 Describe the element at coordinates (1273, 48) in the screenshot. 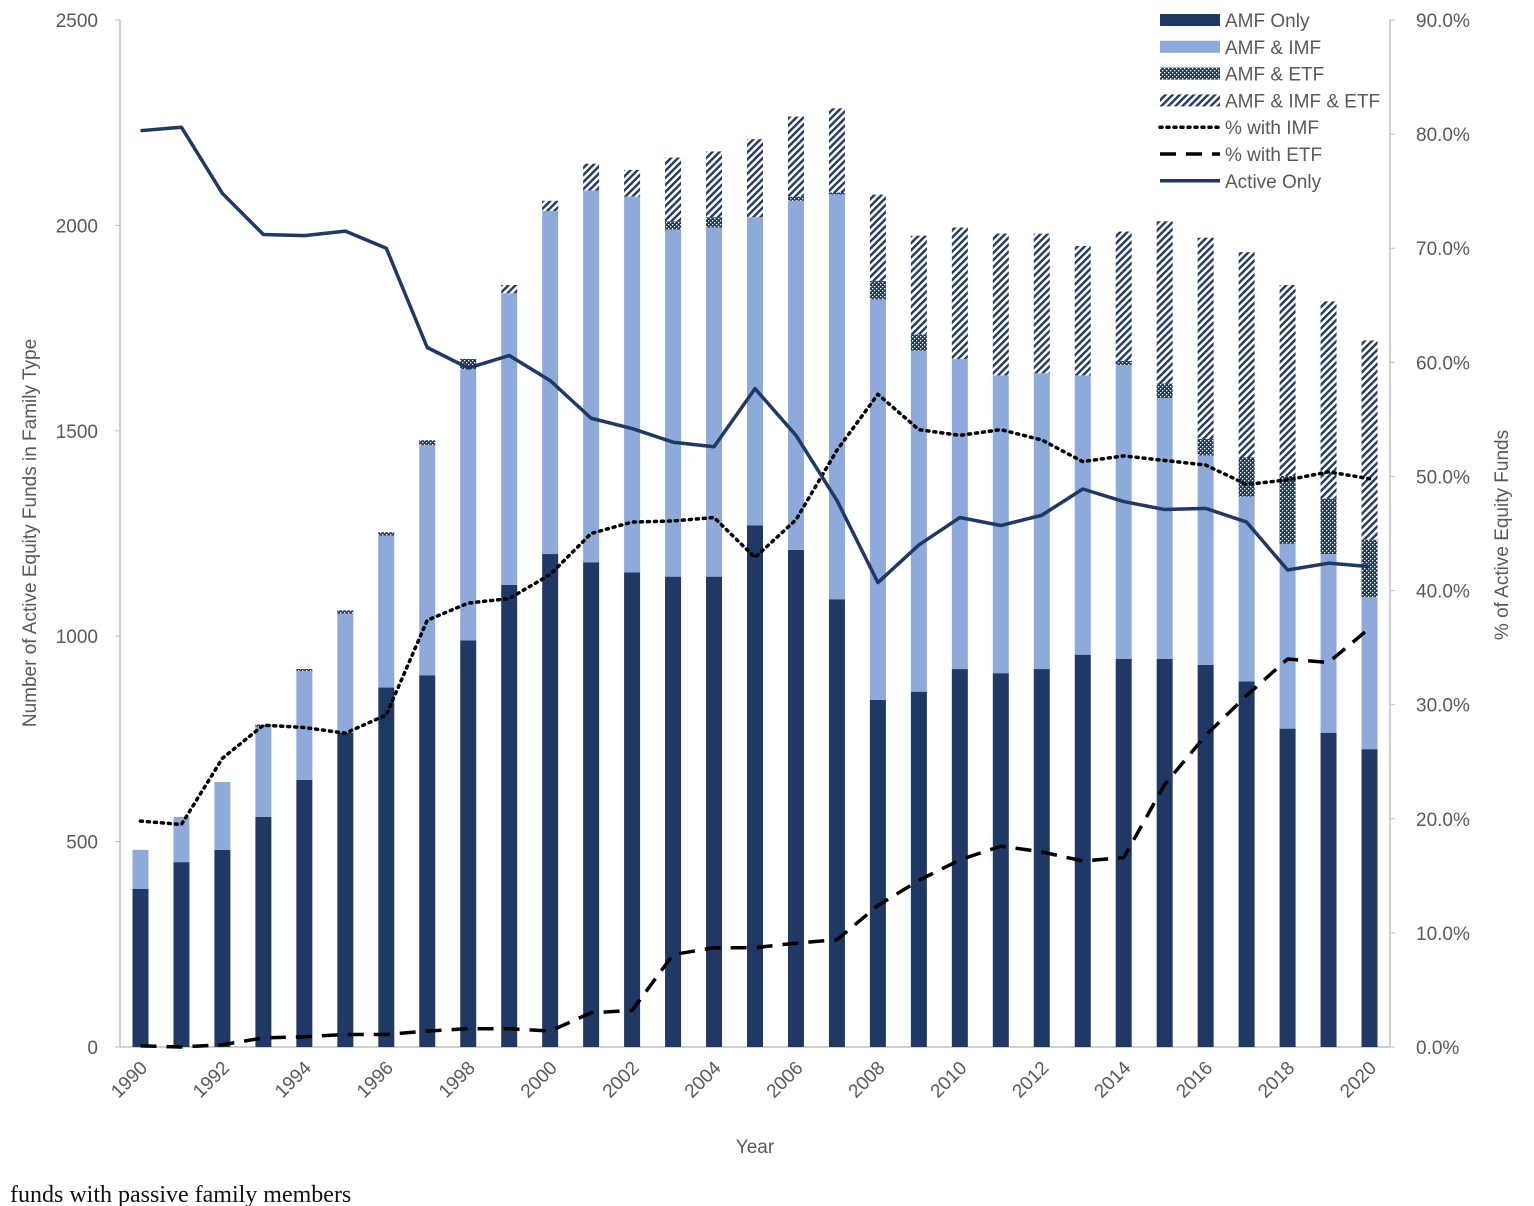

I see `legend-label: AMF & IMF` at that location.